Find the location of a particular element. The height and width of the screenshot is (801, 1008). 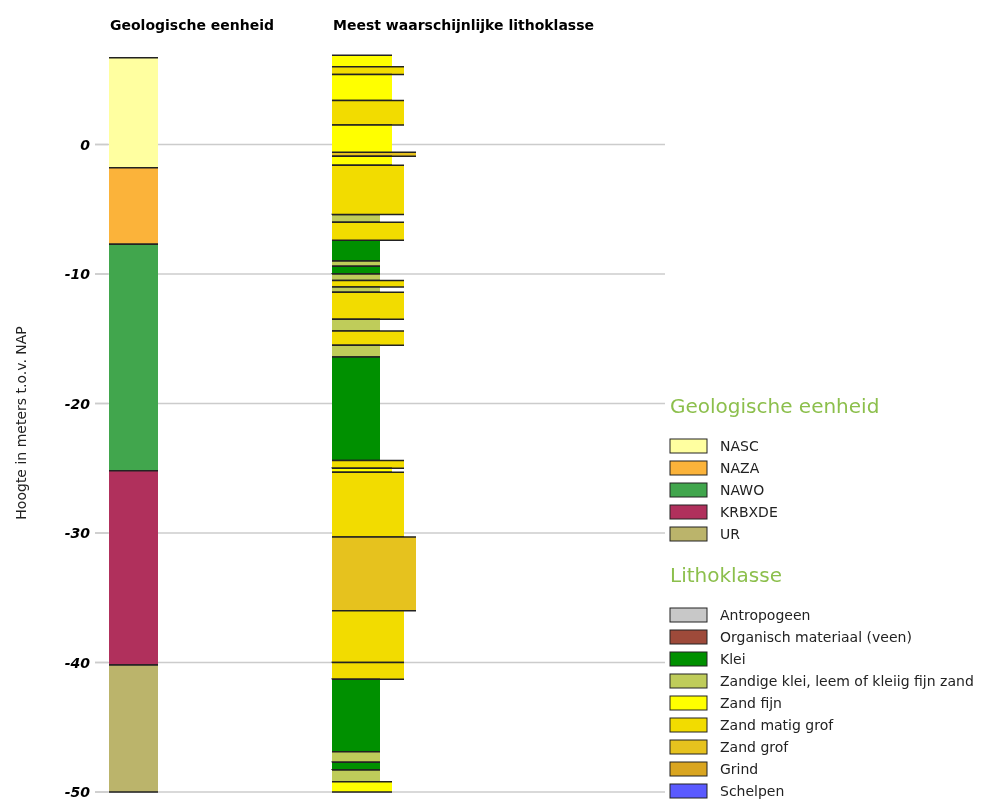

legend-label: NASC is located at coordinates (739, 446).